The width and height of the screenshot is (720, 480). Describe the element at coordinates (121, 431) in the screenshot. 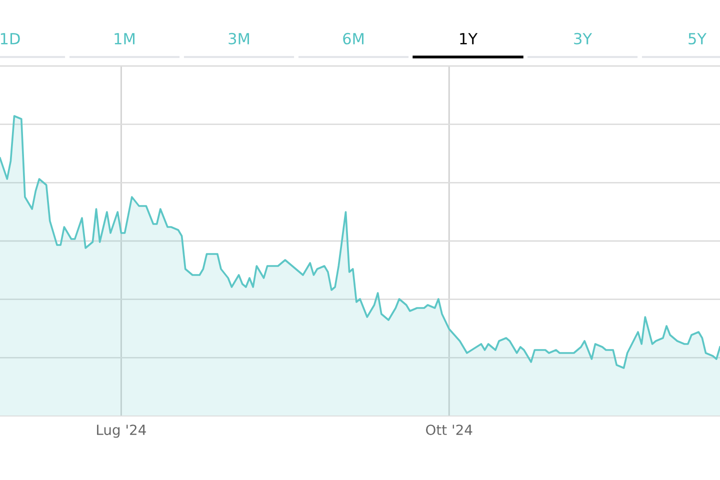

I see `x-tick-label: Lug '24` at that location.